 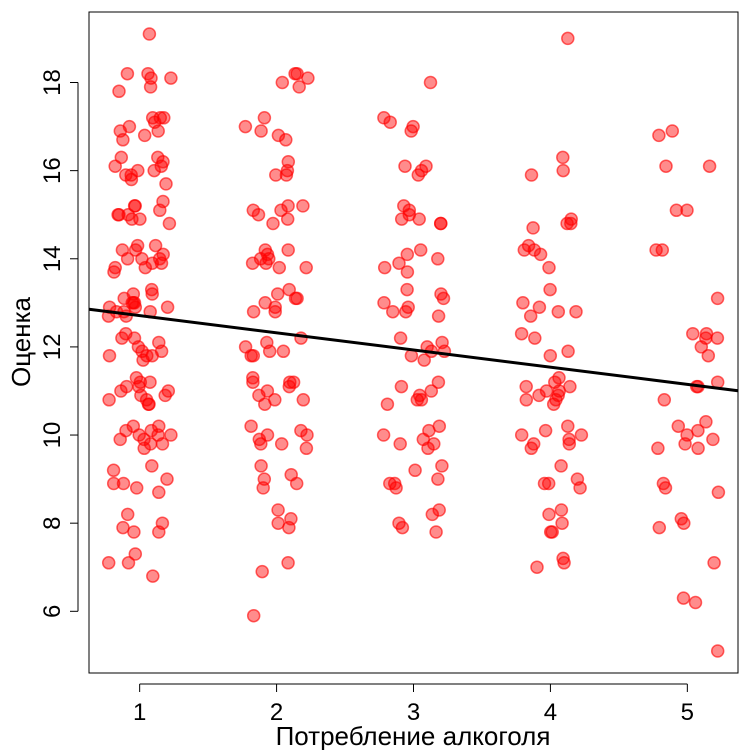 What do you see at coordinates (413, 712) in the screenshot?
I see `x-tick-label: 3` at bounding box center [413, 712].